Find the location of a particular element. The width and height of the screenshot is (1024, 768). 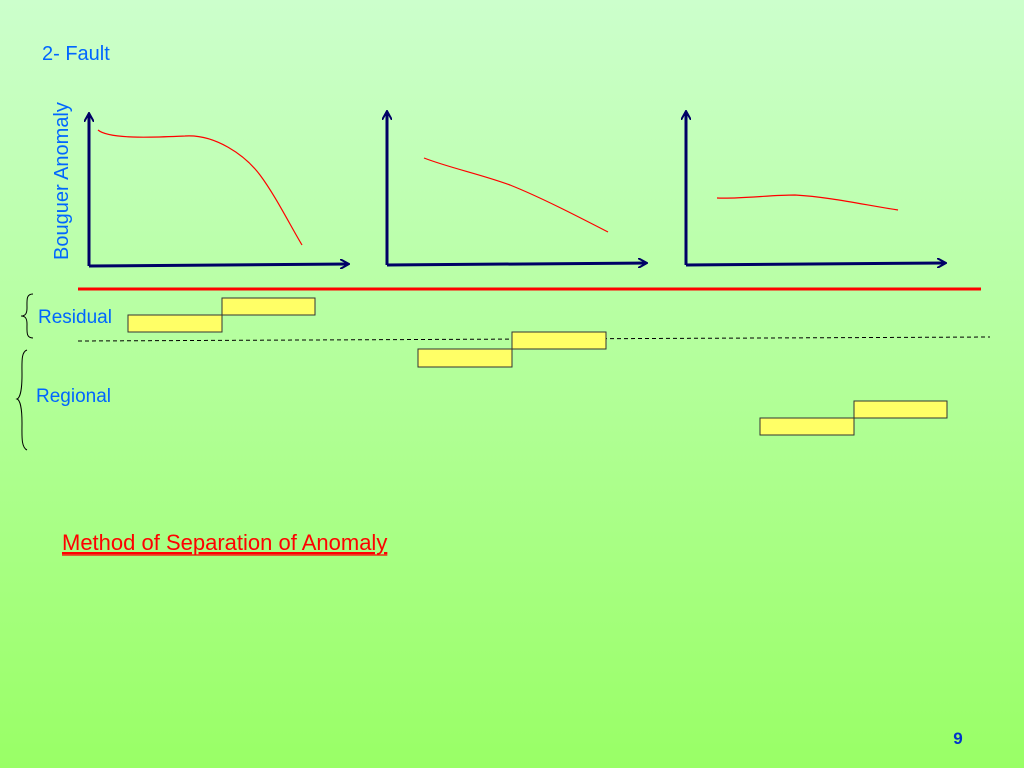

residual-label: Residual is located at coordinates (75, 317).